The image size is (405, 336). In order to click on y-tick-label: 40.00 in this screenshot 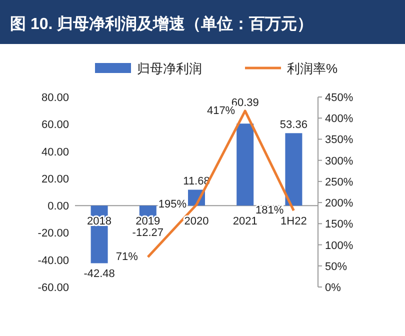, I will do `click(55, 152)`.